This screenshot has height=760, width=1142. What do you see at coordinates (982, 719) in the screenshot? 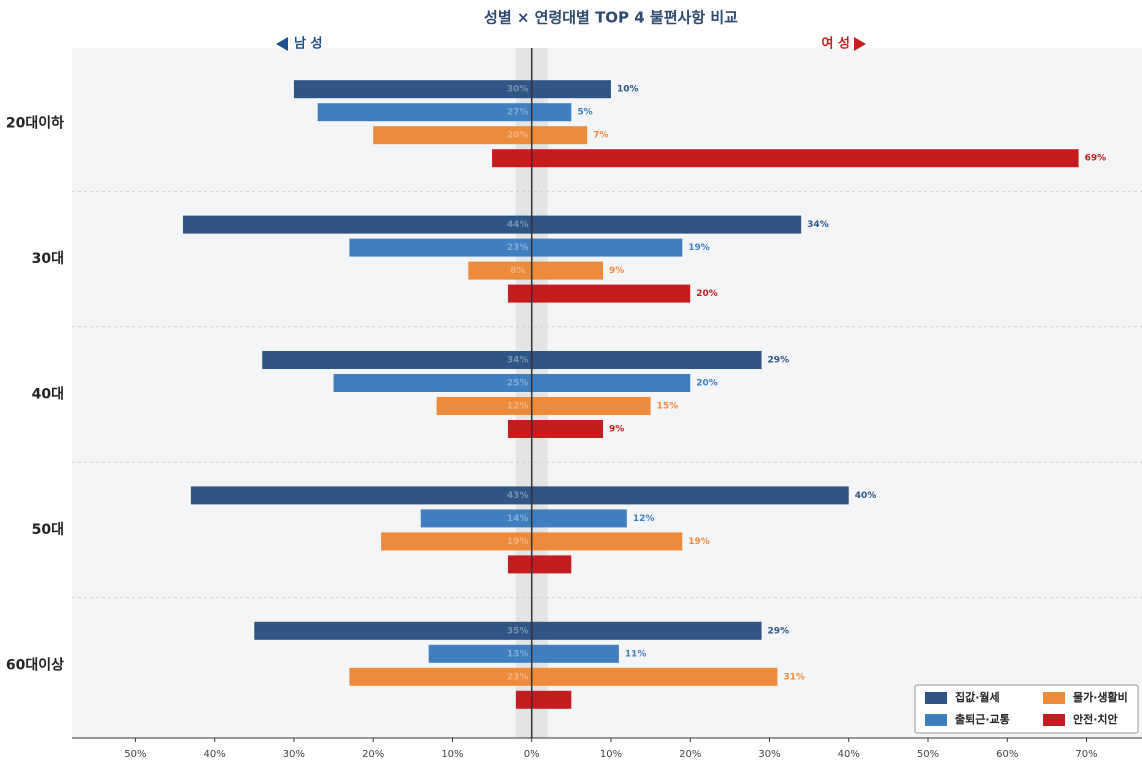
I see `legend-label: 출퇴근·교통` at bounding box center [982, 719].